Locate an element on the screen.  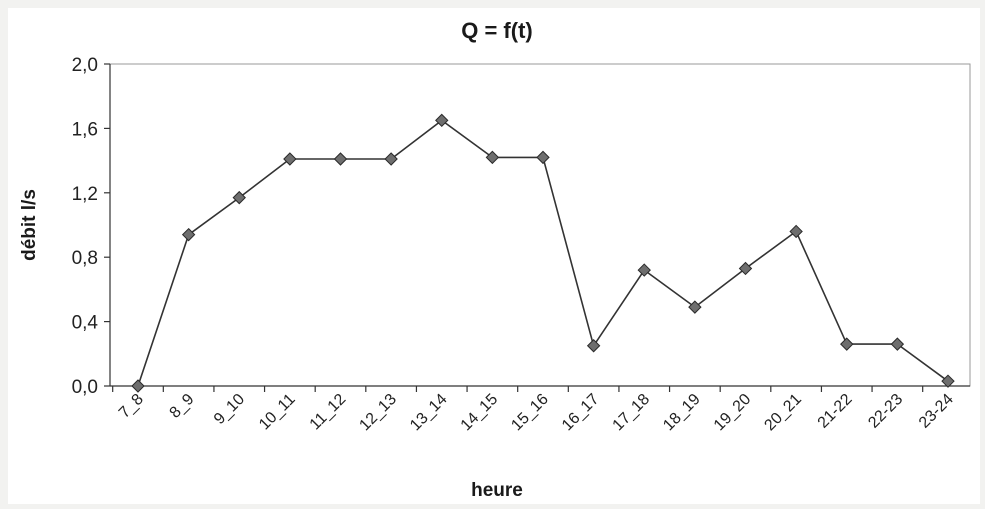
y-tick-label: 0,0 is located at coordinates (85, 387).